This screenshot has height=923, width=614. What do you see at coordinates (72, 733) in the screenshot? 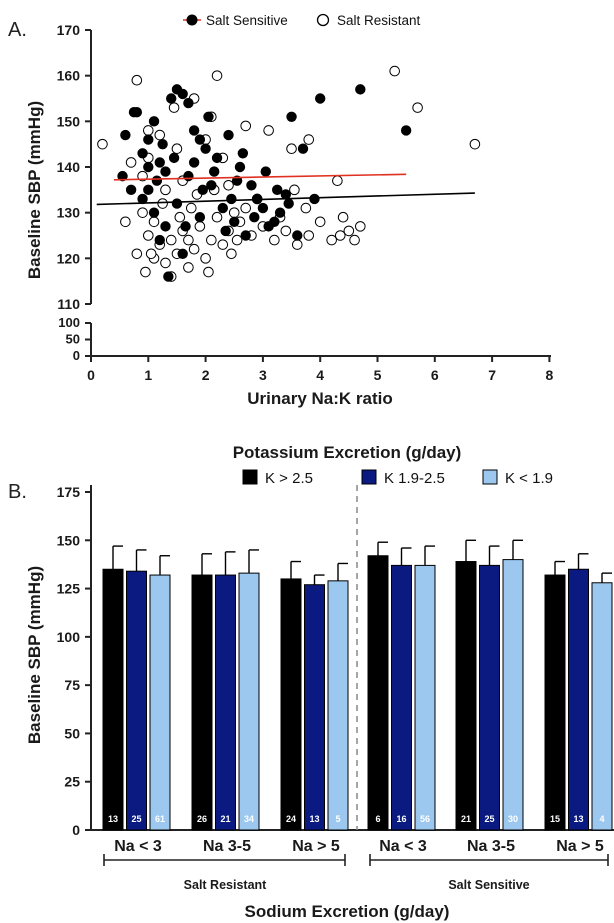
I see `y-tick-label: 50` at bounding box center [72, 733].